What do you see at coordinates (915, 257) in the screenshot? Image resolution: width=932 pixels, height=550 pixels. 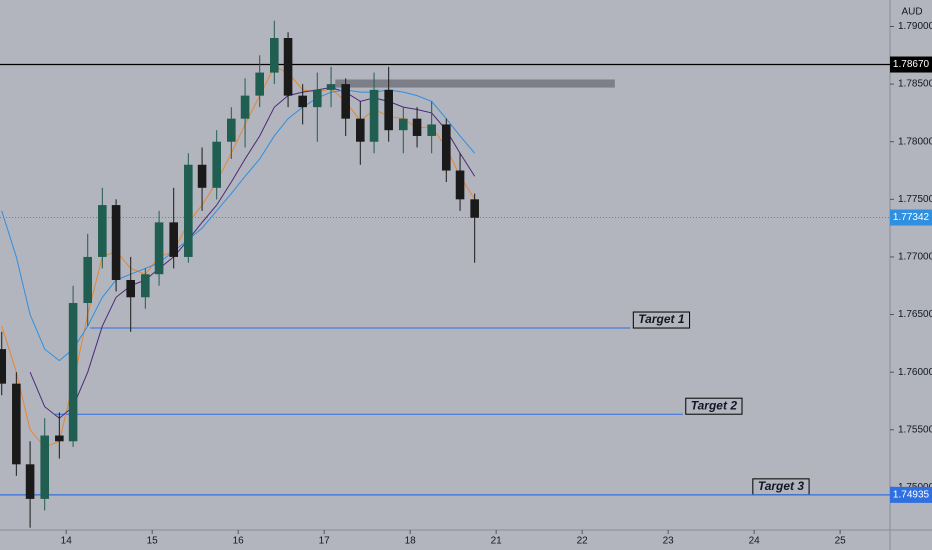 I see `y-tick-label: 1.77000` at bounding box center [915, 257].